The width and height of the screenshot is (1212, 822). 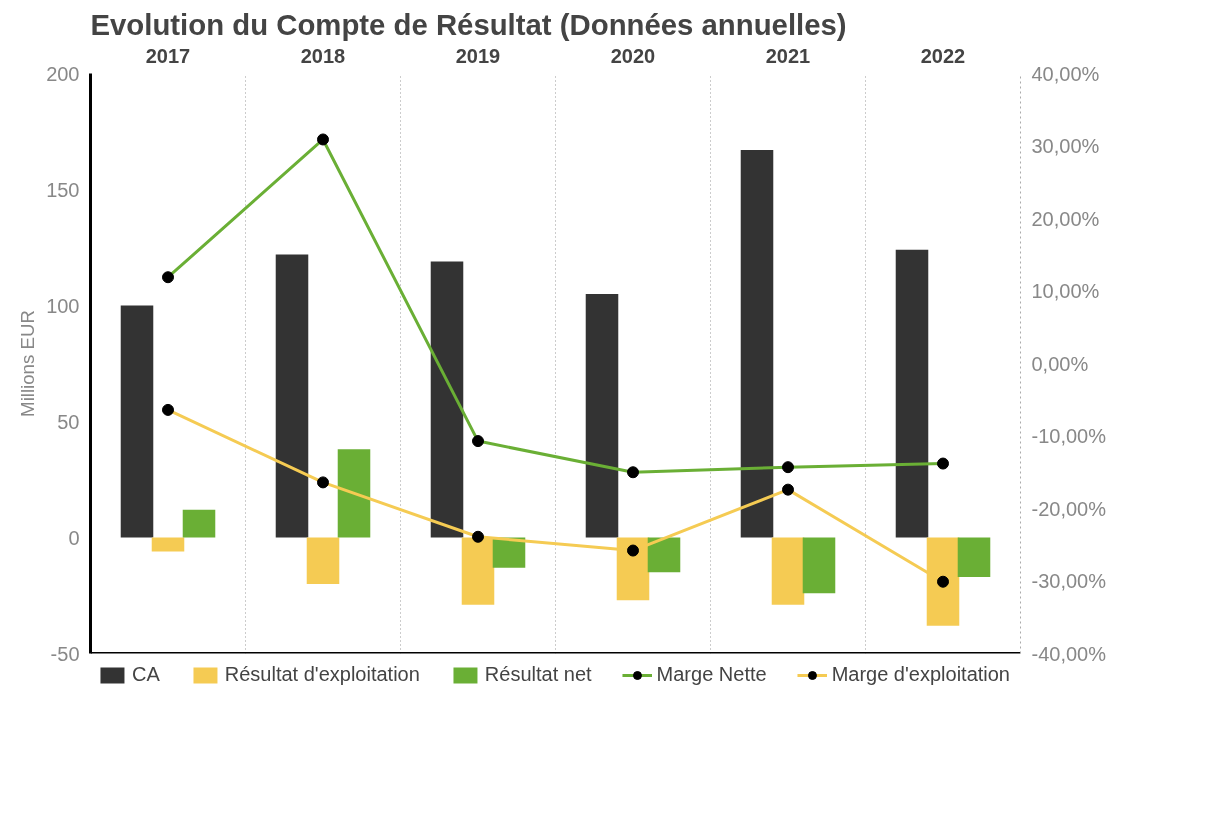 I want to click on x-tick-label: 2022, so click(x=943, y=55).